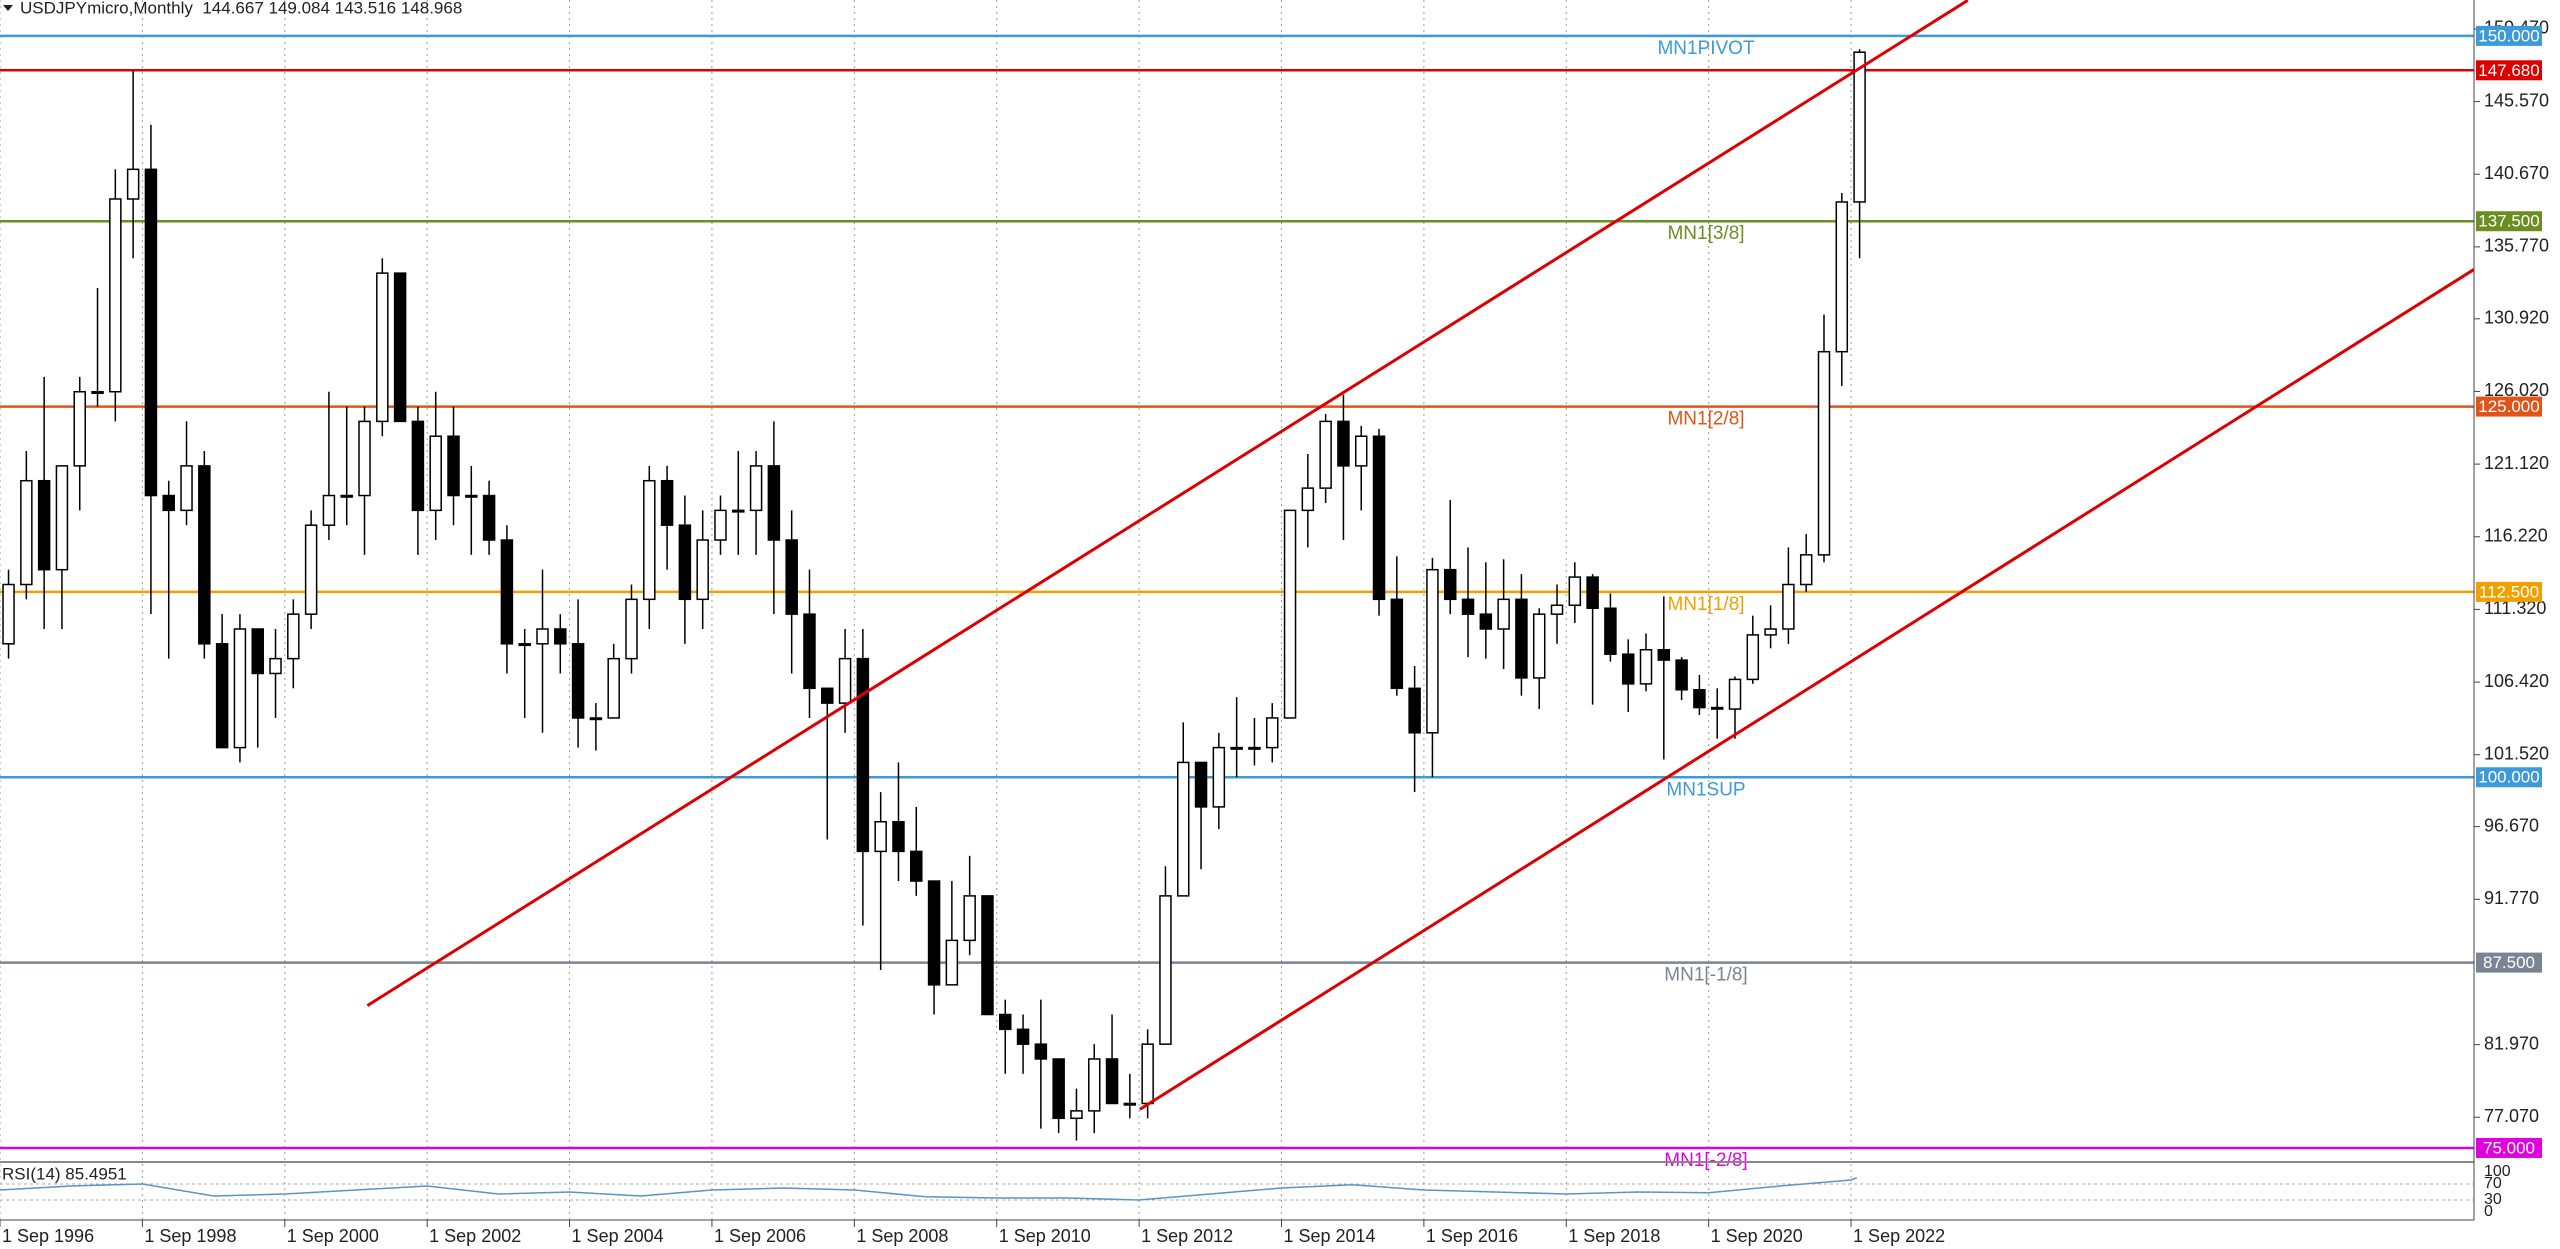 The height and width of the screenshot is (1249, 2560). Describe the element at coordinates (760, 1236) in the screenshot. I see `x-tick-label: 1 Sep 2006` at that location.